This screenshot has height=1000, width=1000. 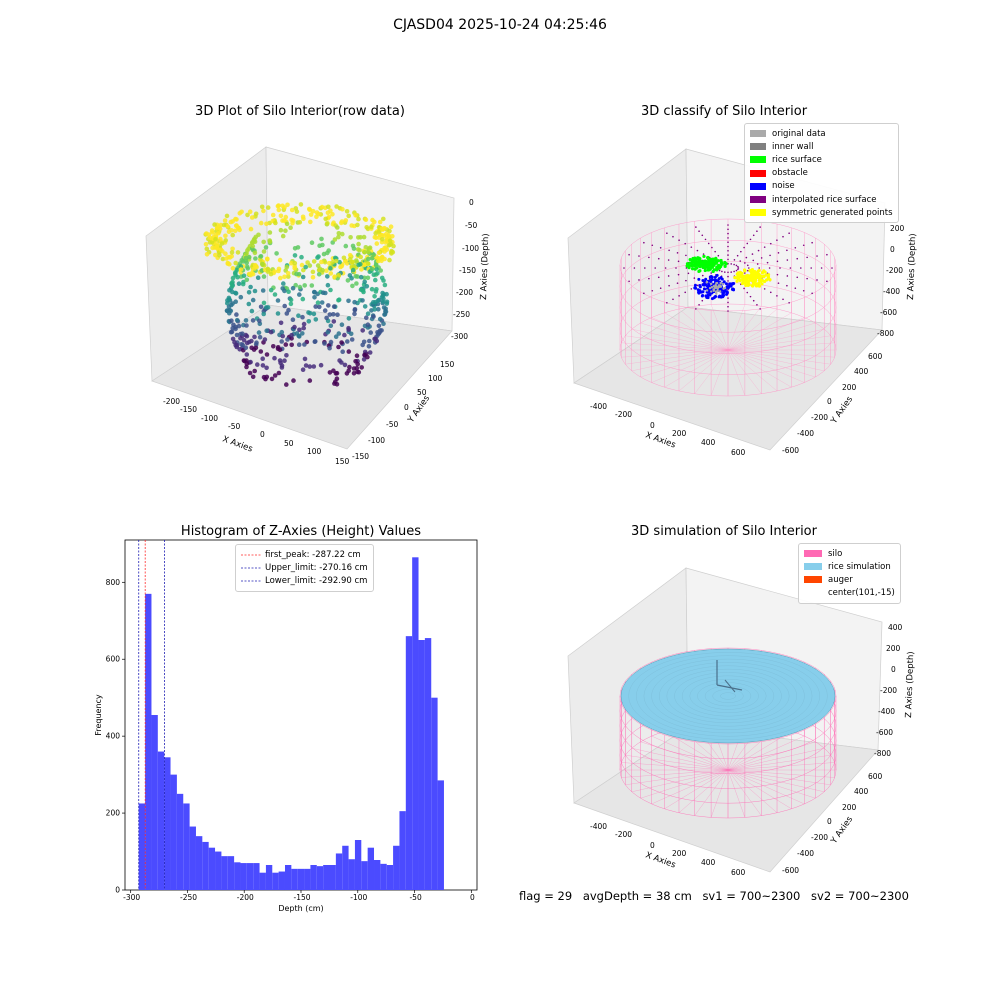 I want to click on panel4-z-tick: -400, so click(x=886, y=711).